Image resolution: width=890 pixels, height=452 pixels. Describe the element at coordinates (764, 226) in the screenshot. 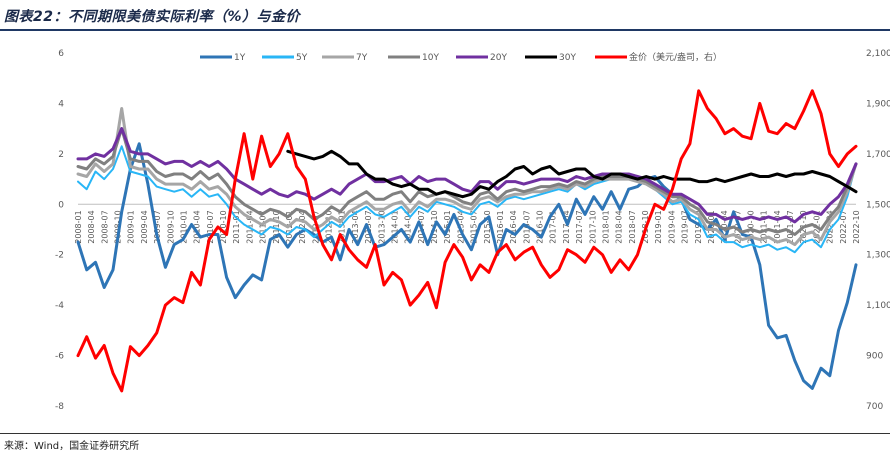

I see `x-axis-tick: 2021-01` at that location.